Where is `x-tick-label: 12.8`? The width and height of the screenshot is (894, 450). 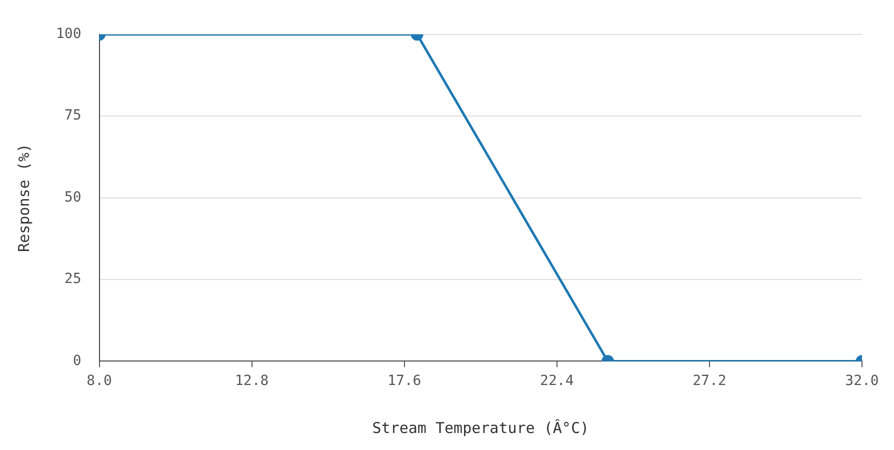
x-tick-label: 12.8 is located at coordinates (251, 381).